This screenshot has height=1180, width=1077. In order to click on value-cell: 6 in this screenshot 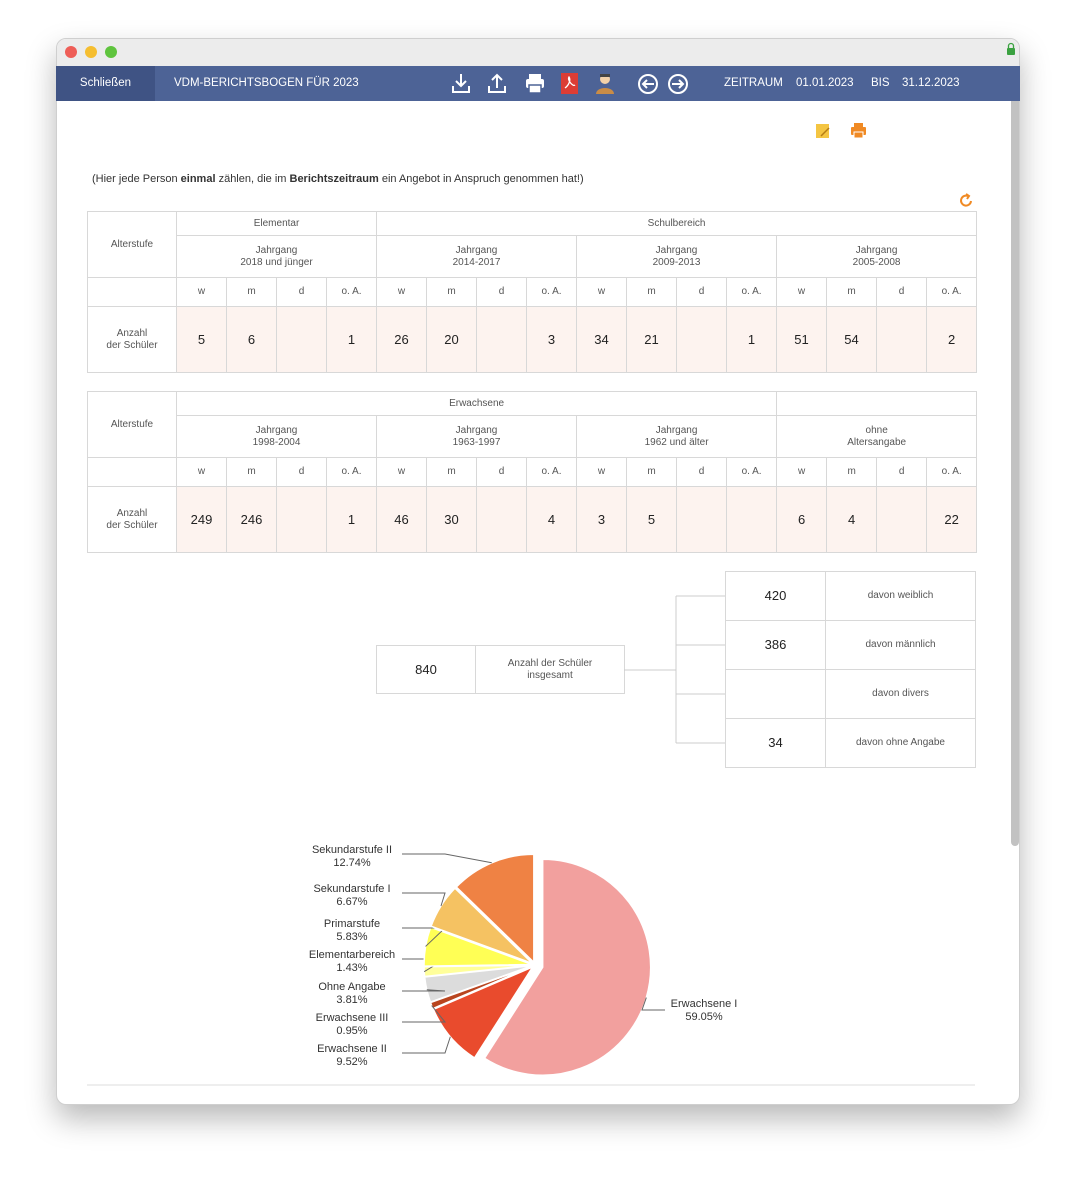, I will do `click(802, 519)`.